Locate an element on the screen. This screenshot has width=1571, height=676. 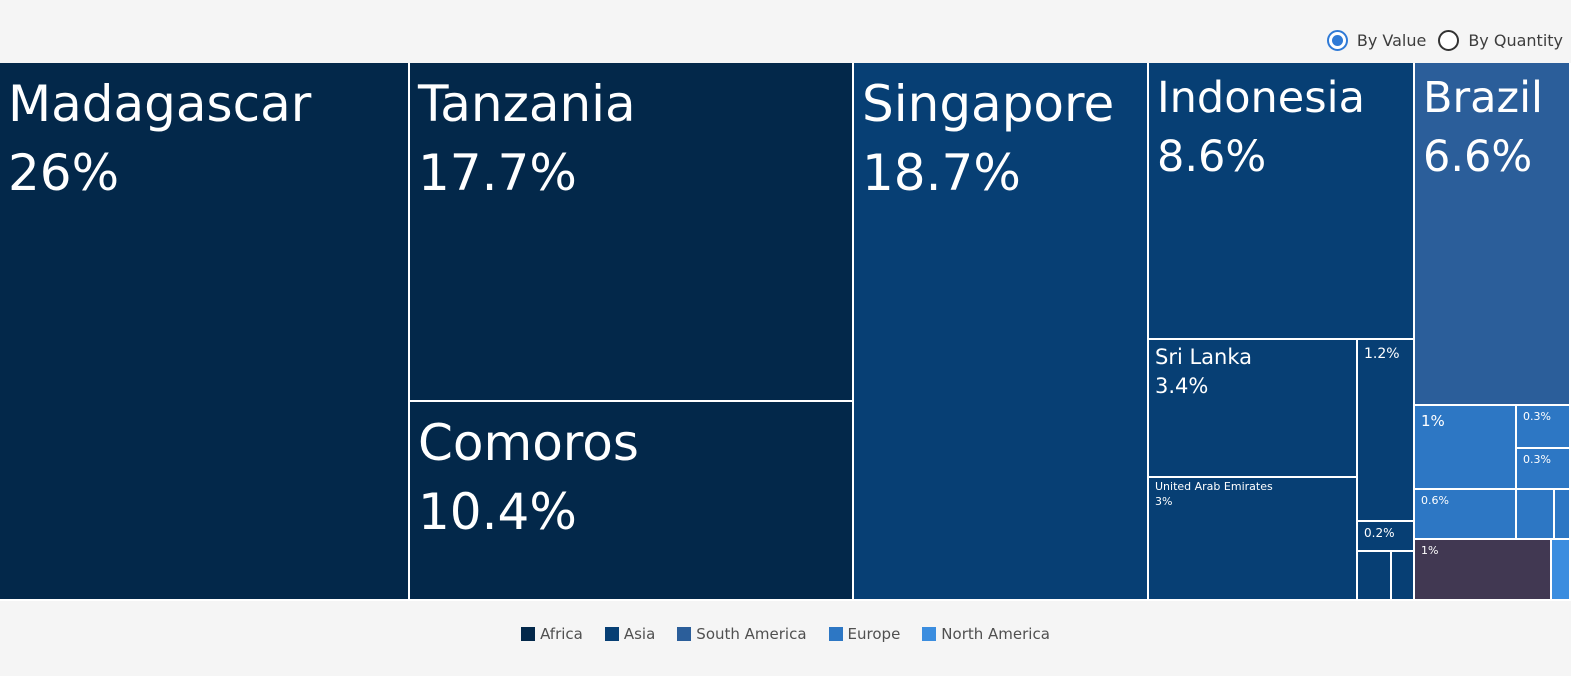
tile-value: 6.6% is located at coordinates (1478, 157).